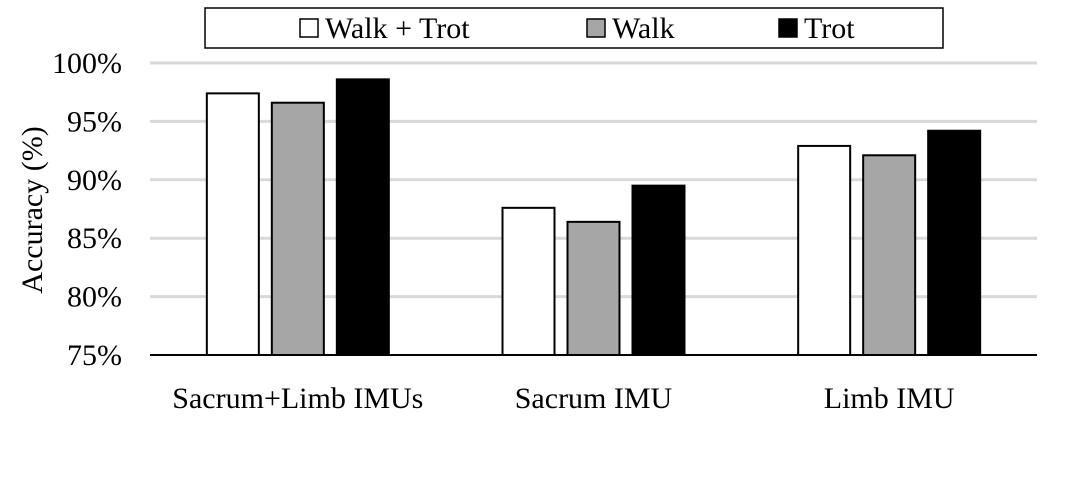 Image resolution: width=1078 pixels, height=480 pixels. What do you see at coordinates (297, 398) in the screenshot?
I see `category-label: Sacrum+Limb IMUs` at bounding box center [297, 398].